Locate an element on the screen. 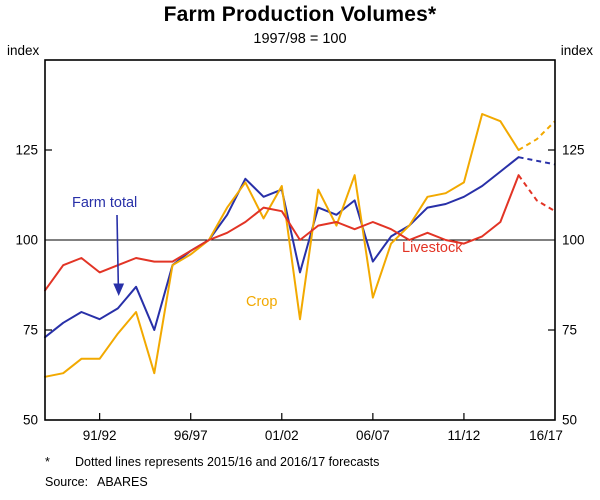  y-tick-label-right: 100 is located at coordinates (573, 240).